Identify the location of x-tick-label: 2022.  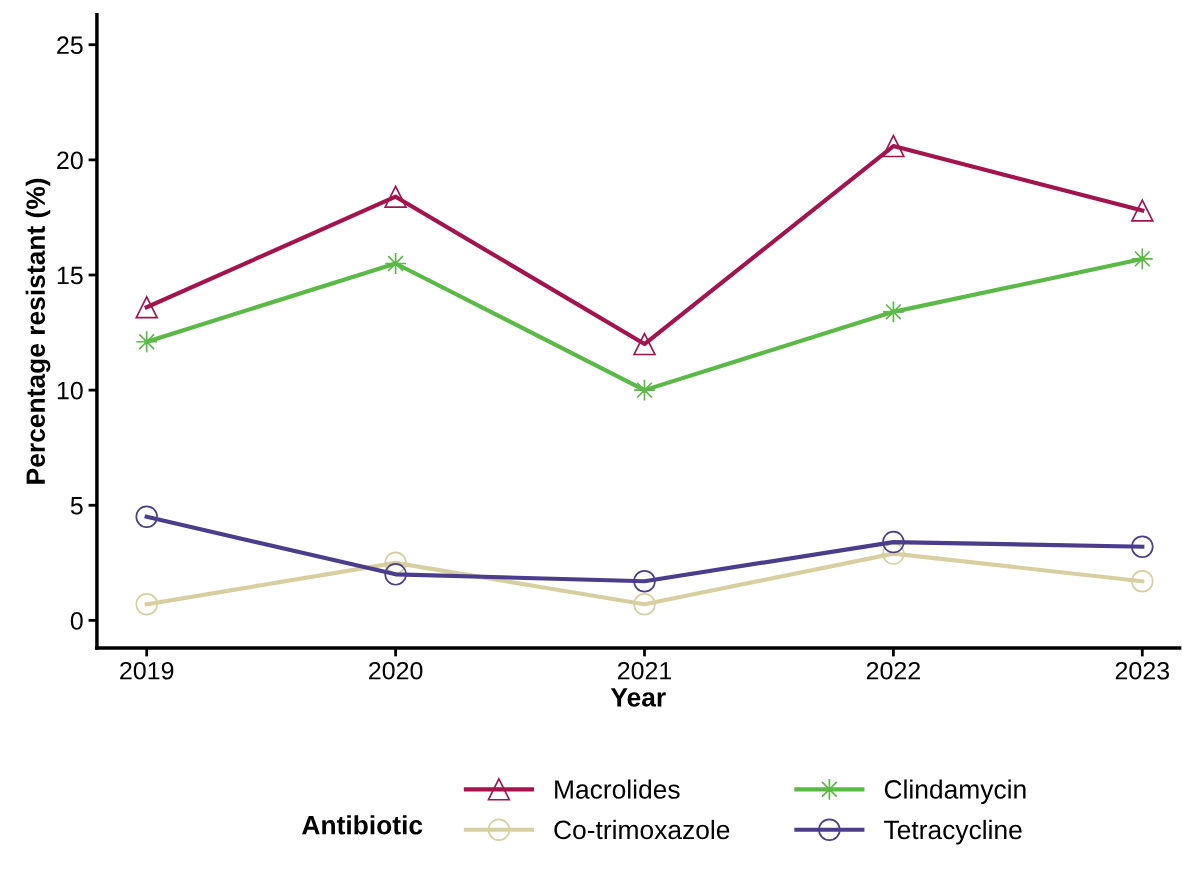
(893, 670).